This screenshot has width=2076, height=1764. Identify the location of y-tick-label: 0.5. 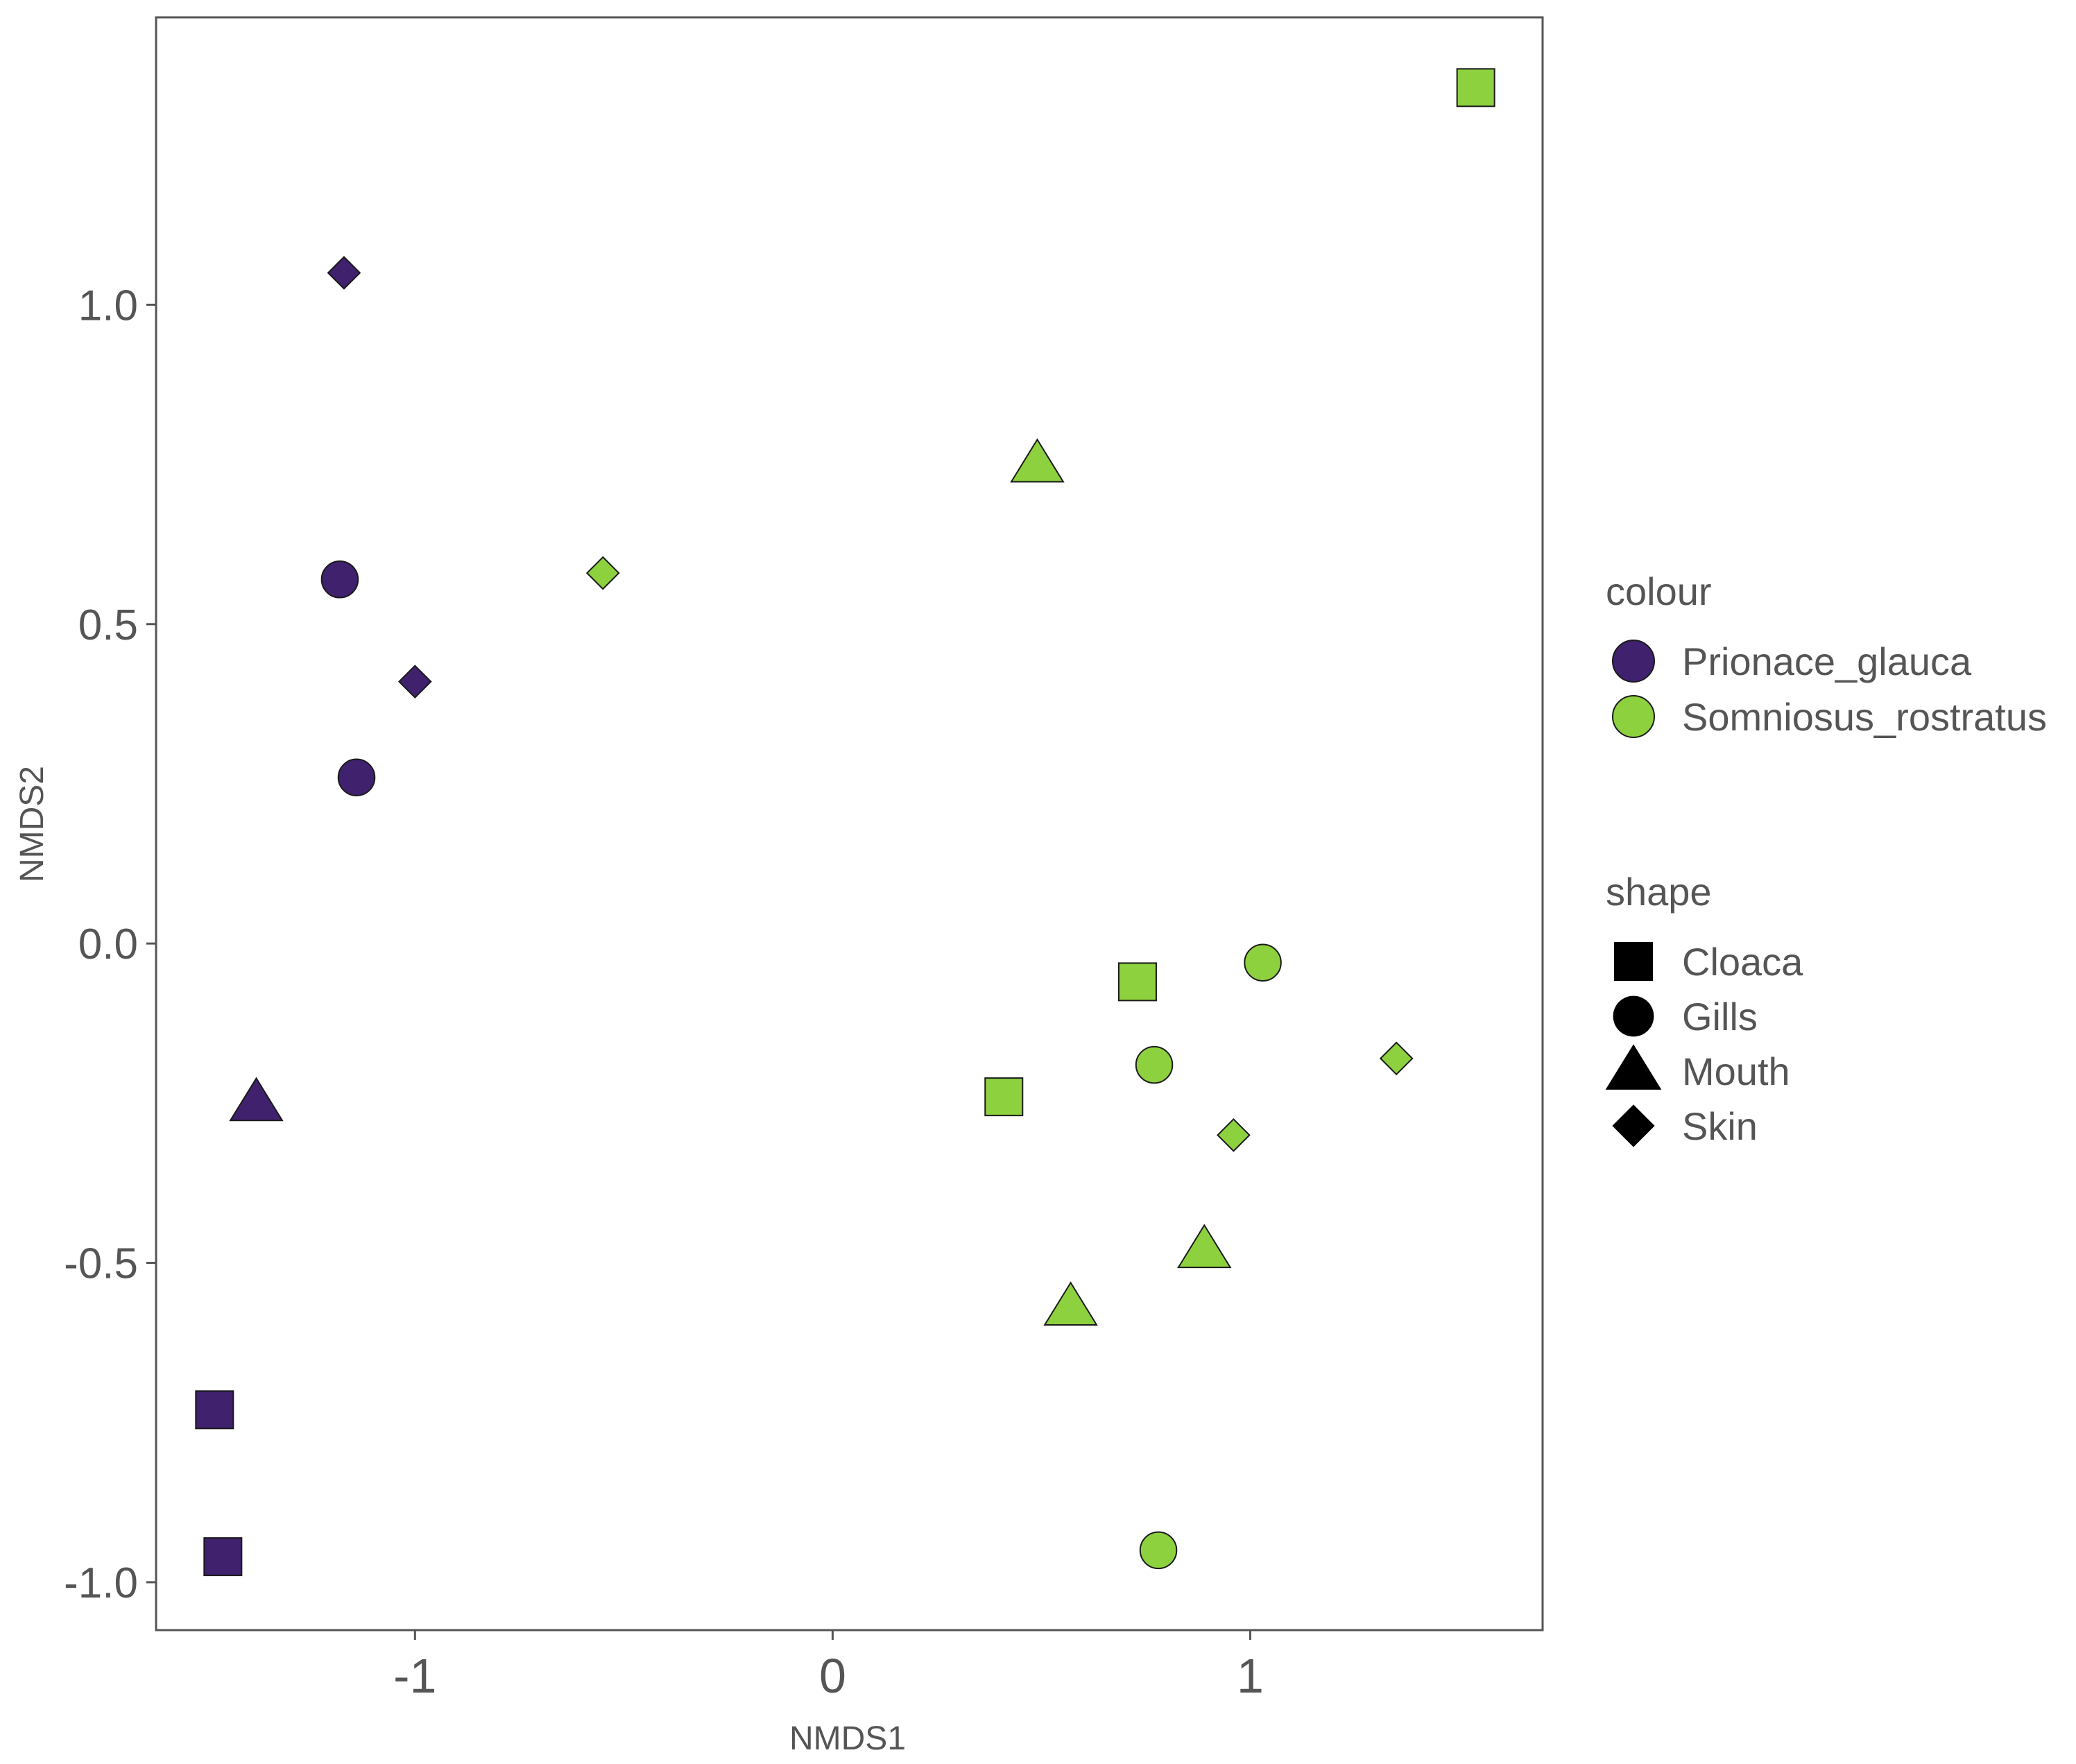
(108, 625).